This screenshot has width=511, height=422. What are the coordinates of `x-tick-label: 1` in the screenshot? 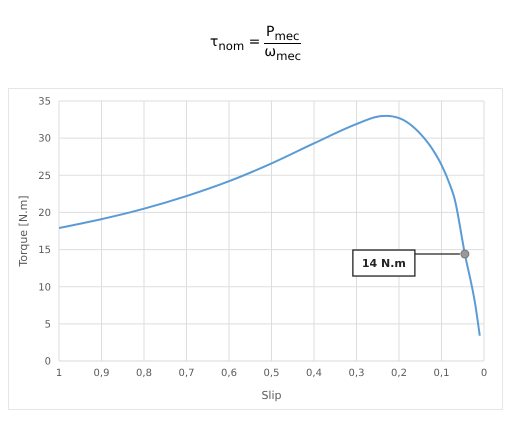 It's located at (59, 374).